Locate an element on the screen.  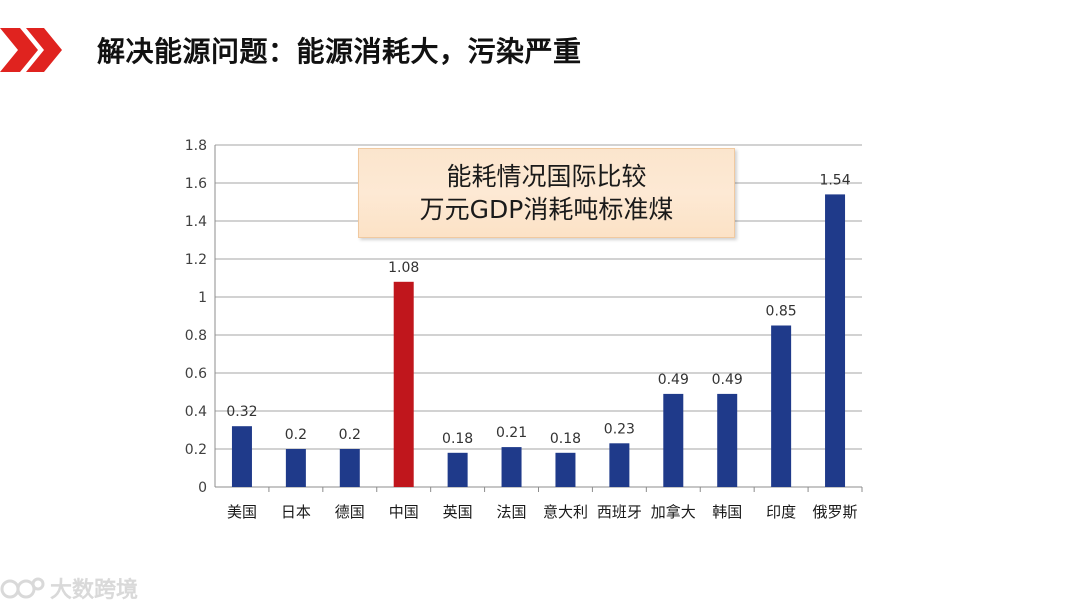
x-tick-label: 印度 is located at coordinates (781, 512).